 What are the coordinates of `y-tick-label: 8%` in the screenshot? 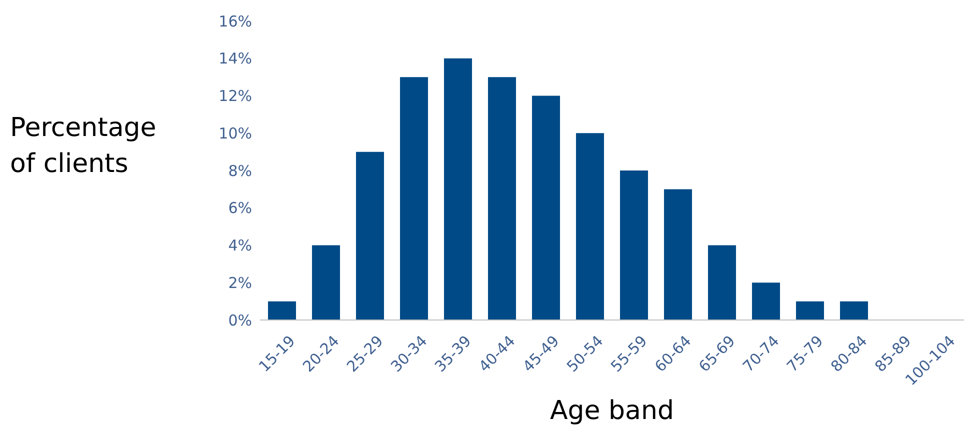 It's located at (240, 171).